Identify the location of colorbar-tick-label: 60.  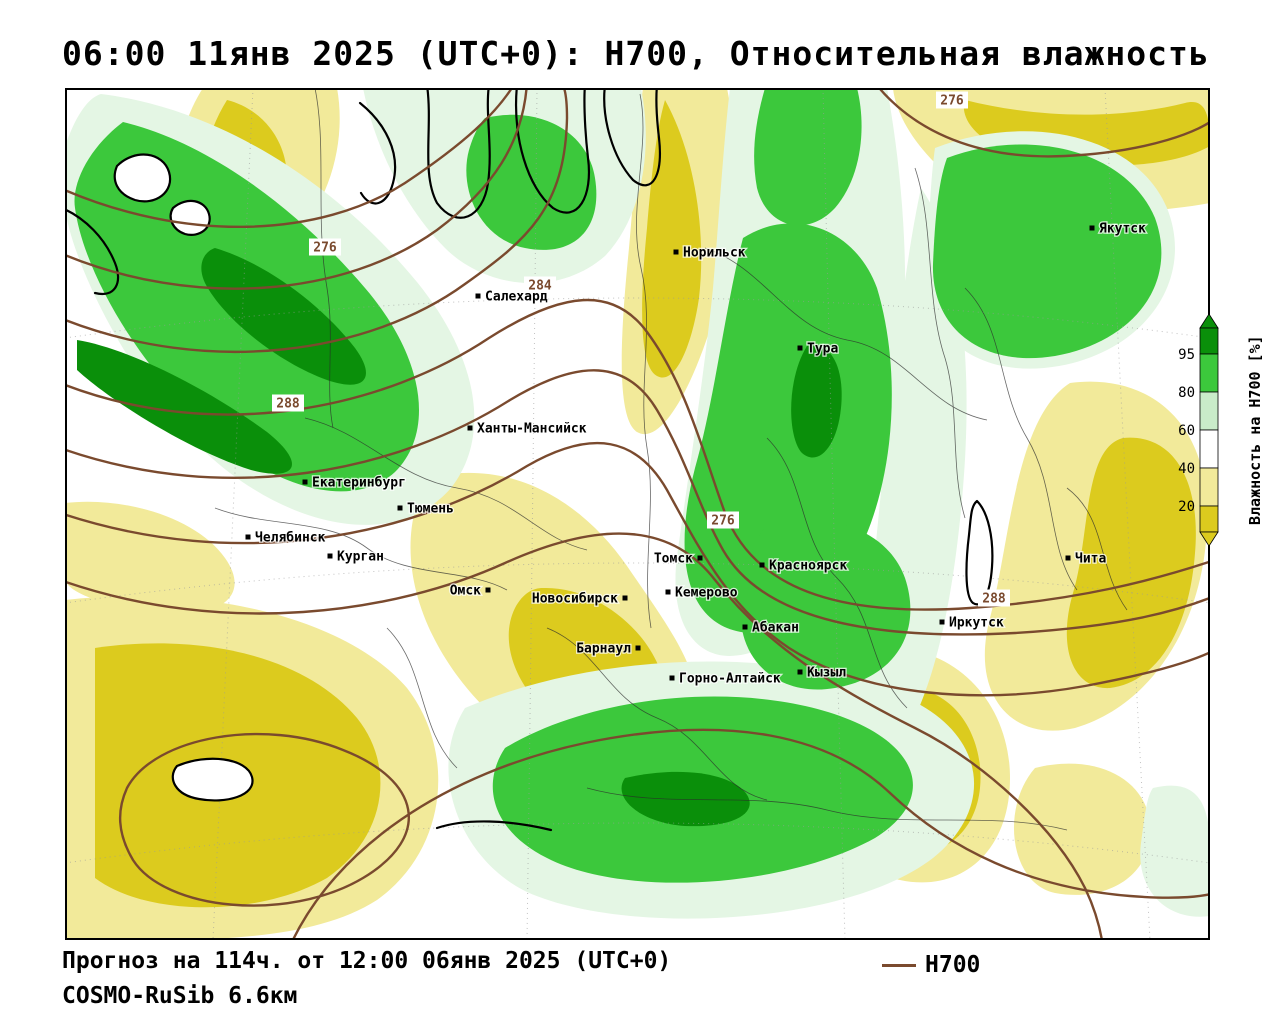
(1186, 431).